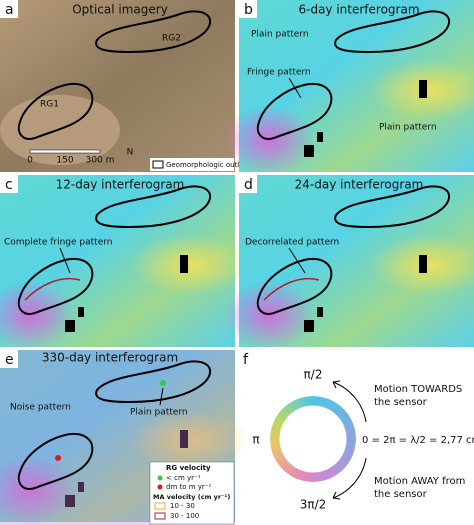 The image size is (474, 525). Describe the element at coordinates (183, 478) in the screenshot. I see `legend-label: < cm yr⁻¹` at that location.